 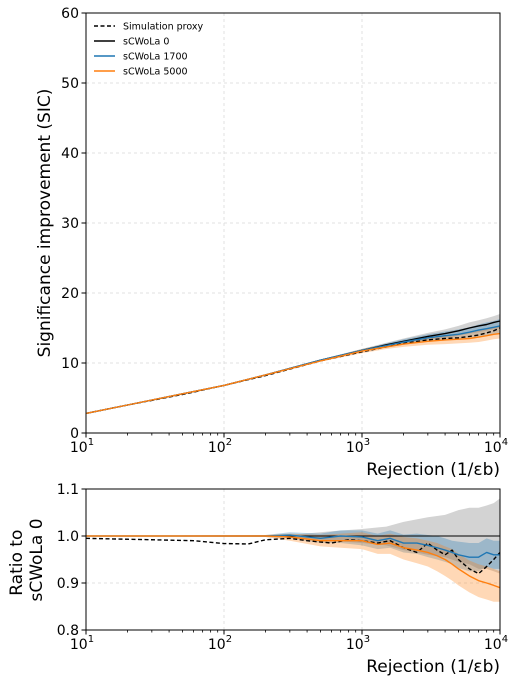 I want to click on y-tick-label: 0.8, so click(x=68, y=631).